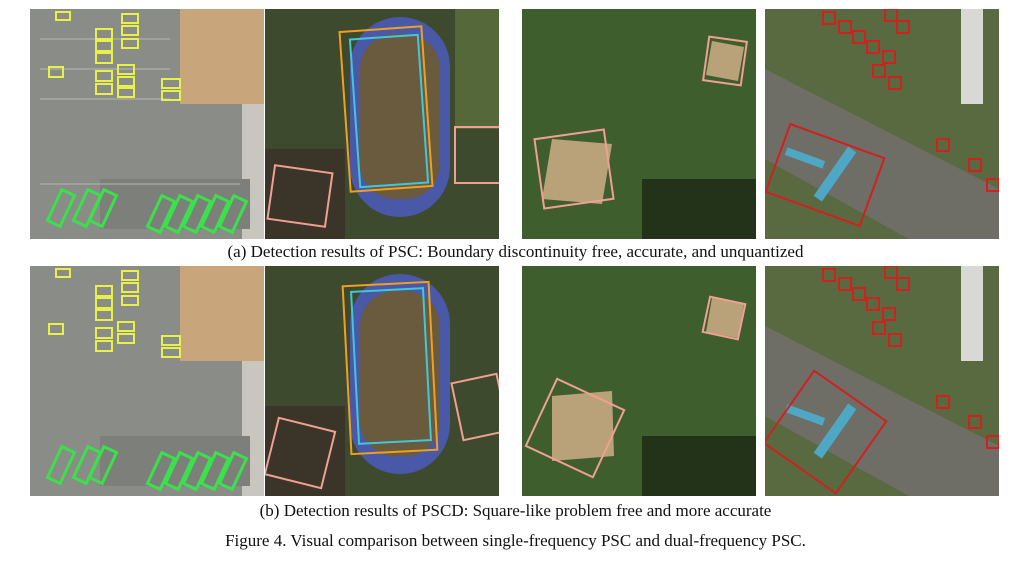  Describe the element at coordinates (639, 381) in the screenshot. I see `row-b-baseball-diamond-image` at that location.